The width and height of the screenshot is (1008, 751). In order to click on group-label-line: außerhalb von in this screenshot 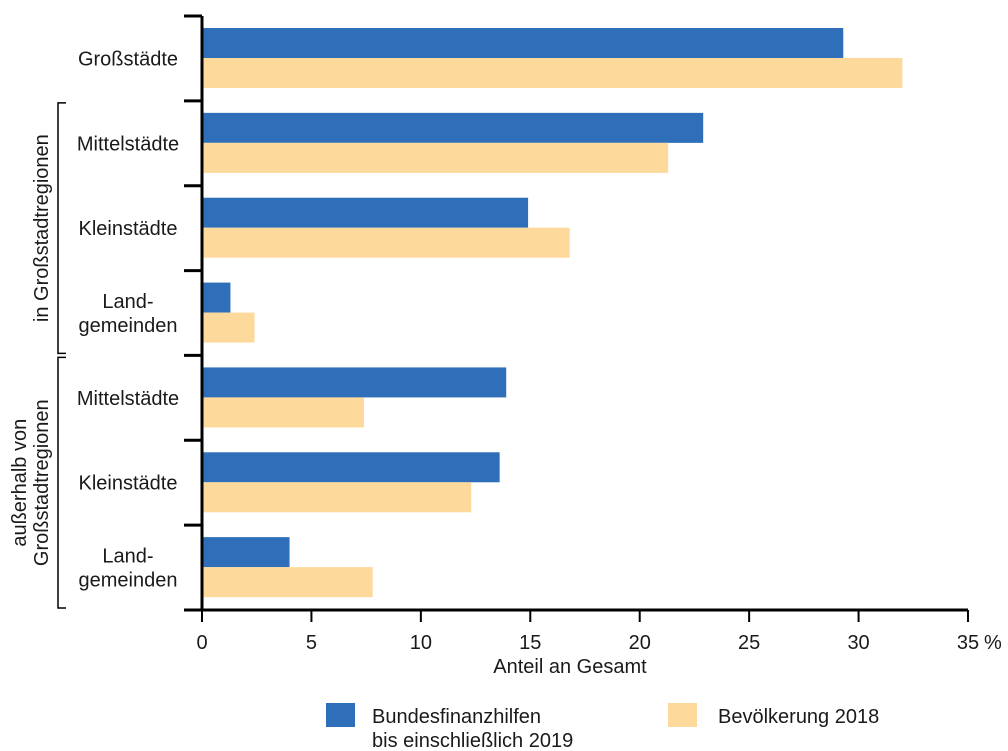, I will do `click(20, 483)`.